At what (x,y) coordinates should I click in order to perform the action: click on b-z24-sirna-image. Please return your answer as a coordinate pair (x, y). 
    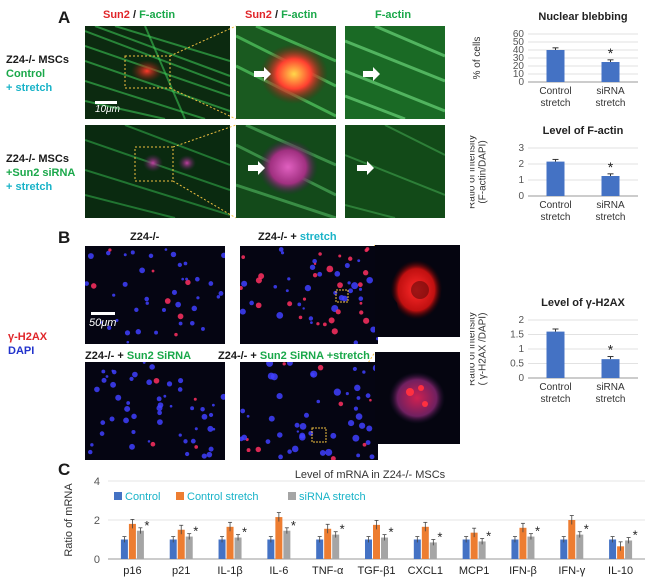
    Looking at the image, I should click on (155, 411).